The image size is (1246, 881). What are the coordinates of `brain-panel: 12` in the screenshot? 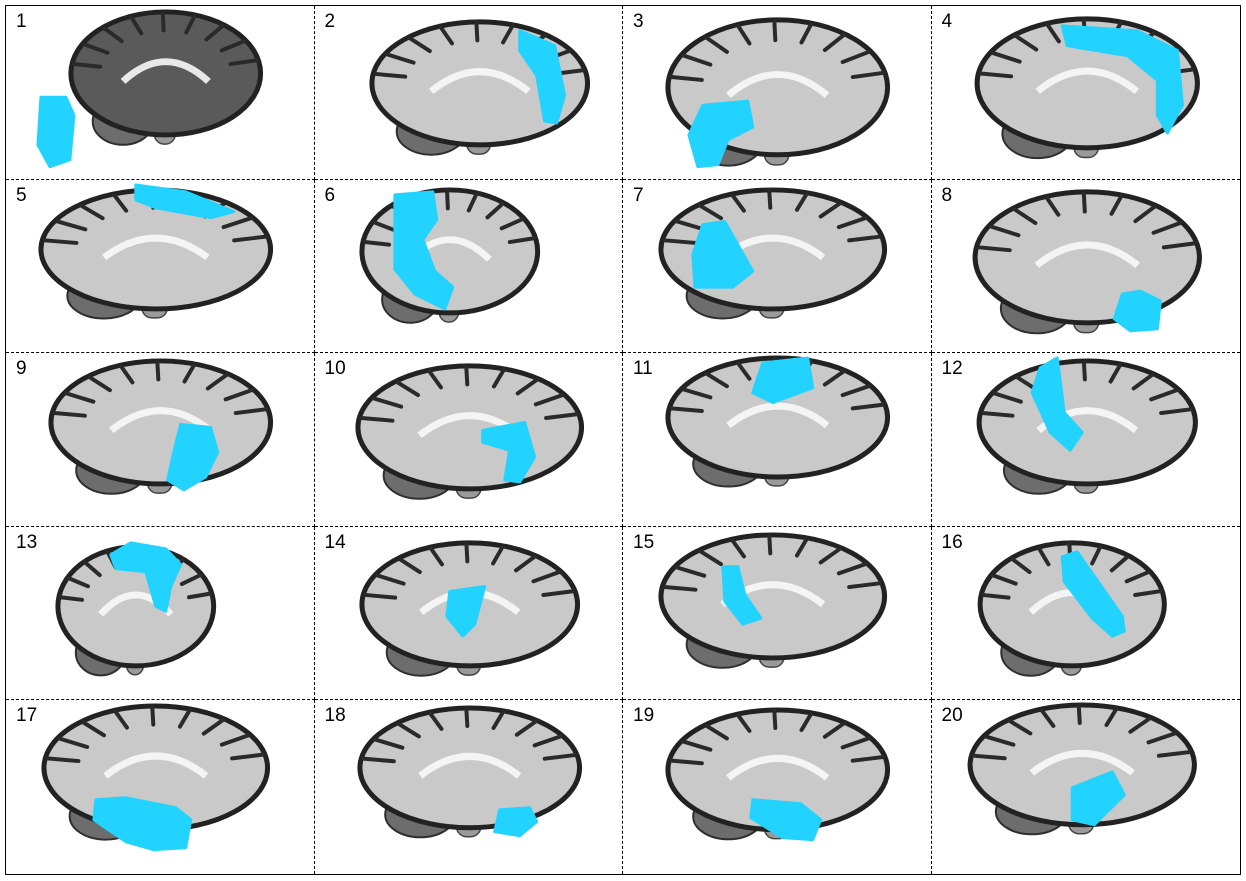 It's located at (1085, 440).